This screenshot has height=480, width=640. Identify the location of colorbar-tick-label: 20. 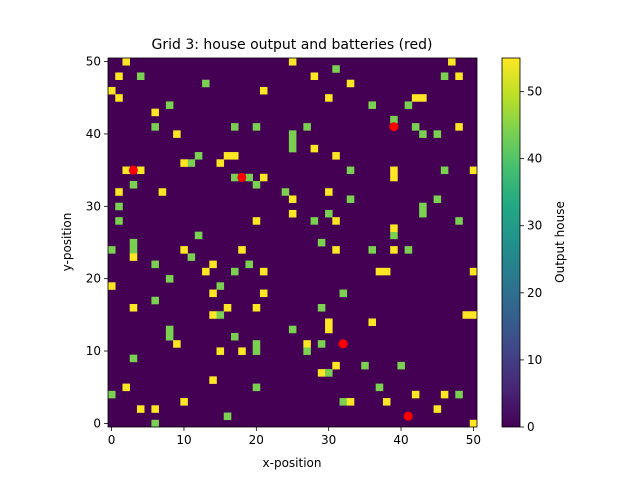
(534, 293).